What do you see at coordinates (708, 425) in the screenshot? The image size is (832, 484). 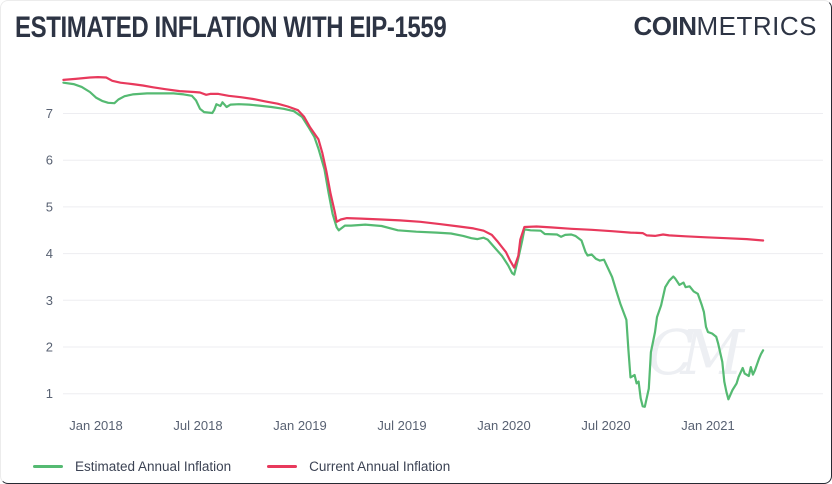 I see `x-tick-label-6: Jan 2021` at bounding box center [708, 425].